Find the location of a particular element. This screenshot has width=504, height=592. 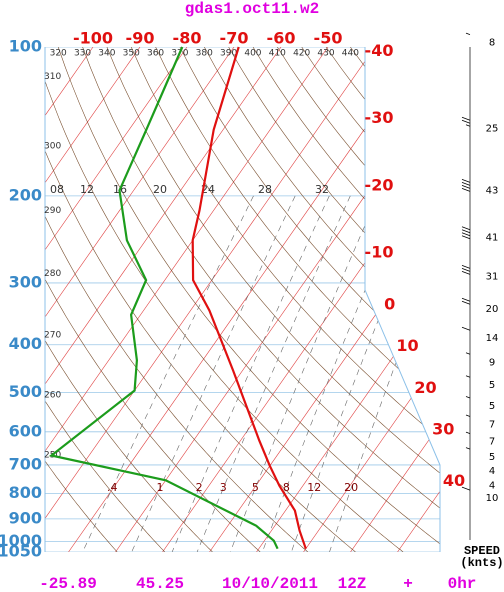

footer-plus: + is located at coordinates (408, 583).